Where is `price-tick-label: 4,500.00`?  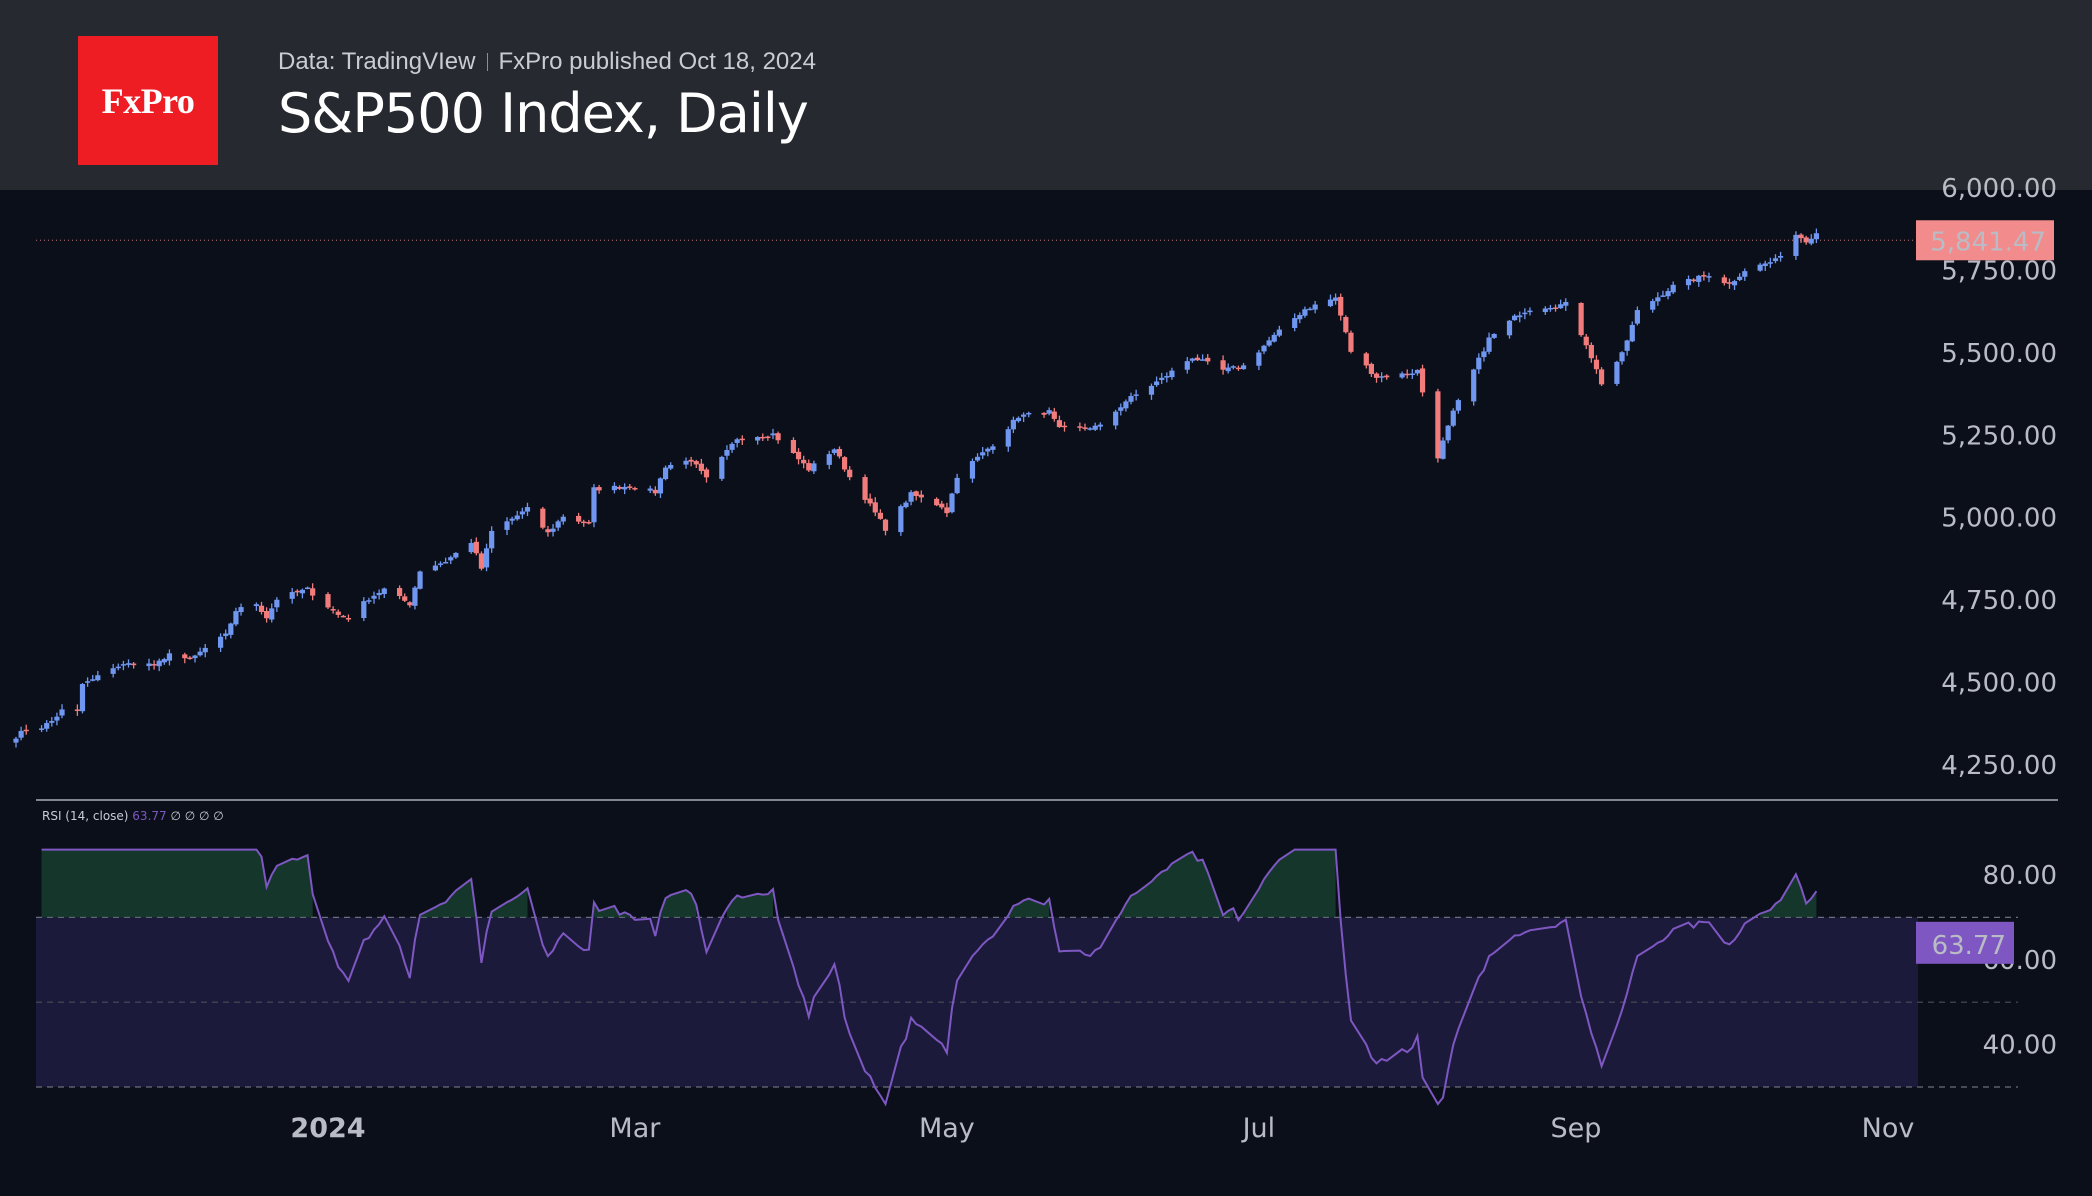 price-tick-label: 4,500.00 is located at coordinates (1999, 684).